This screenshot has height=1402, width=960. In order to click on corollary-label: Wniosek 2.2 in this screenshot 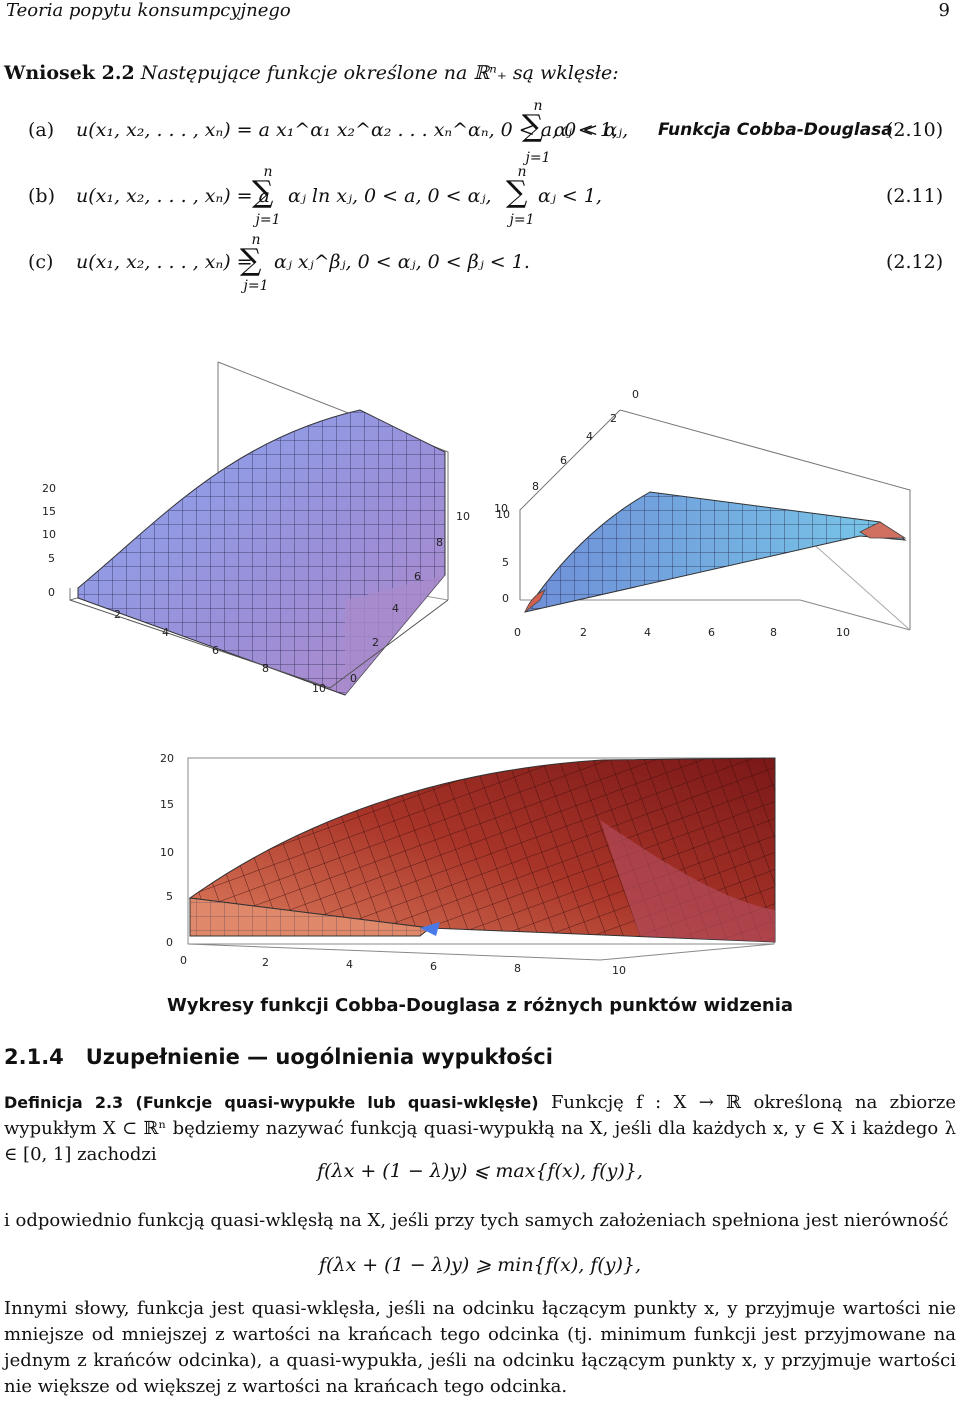, I will do `click(69, 73)`.